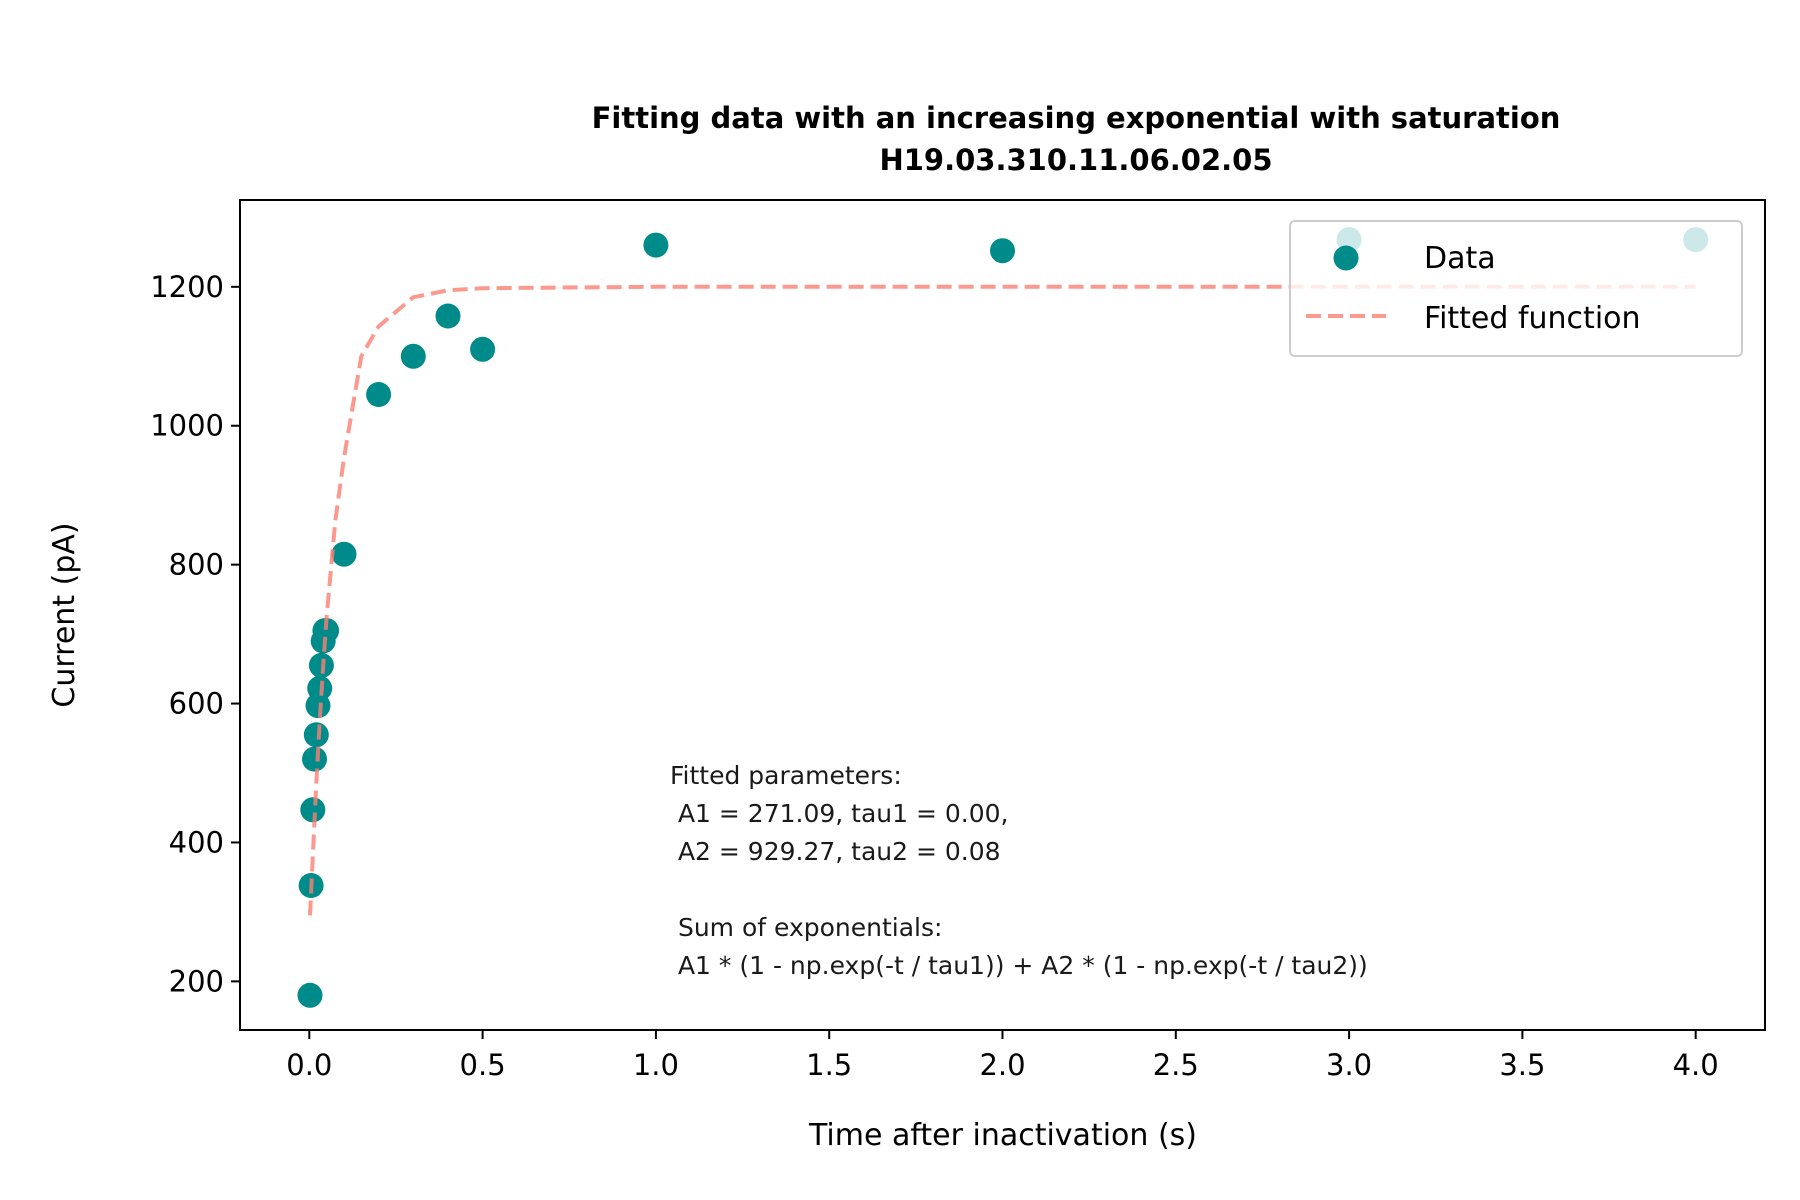 The width and height of the screenshot is (1800, 1200). Describe the element at coordinates (187, 426) in the screenshot. I see `y-tick-label: 1000` at that location.